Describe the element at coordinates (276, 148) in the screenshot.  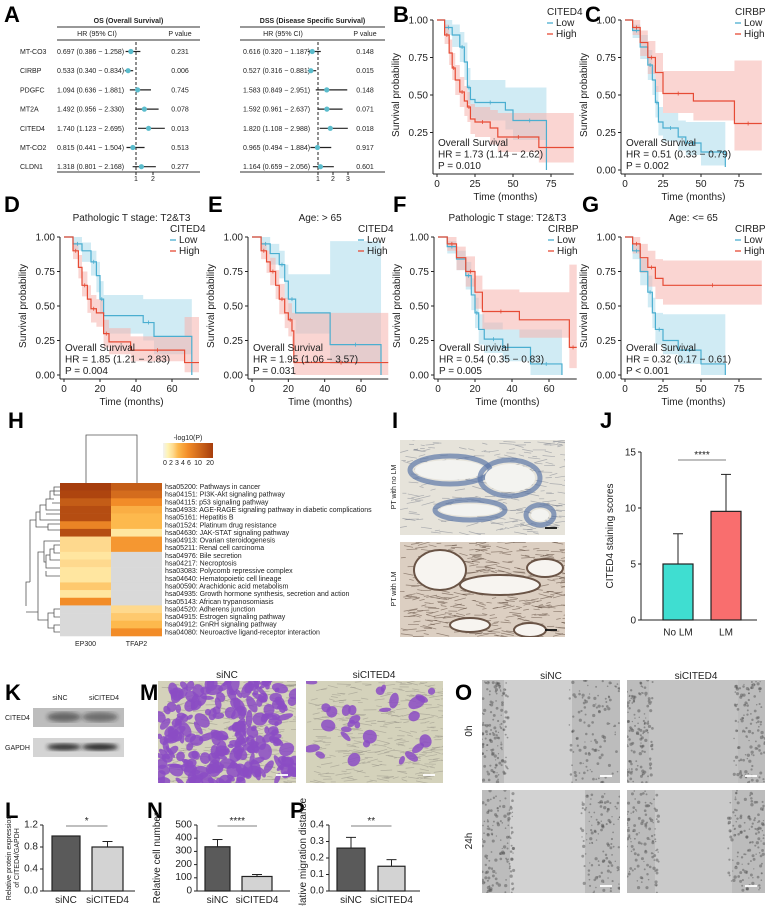
I see `hr-text: 0.965 (0.494 − 1.884)` at that location.